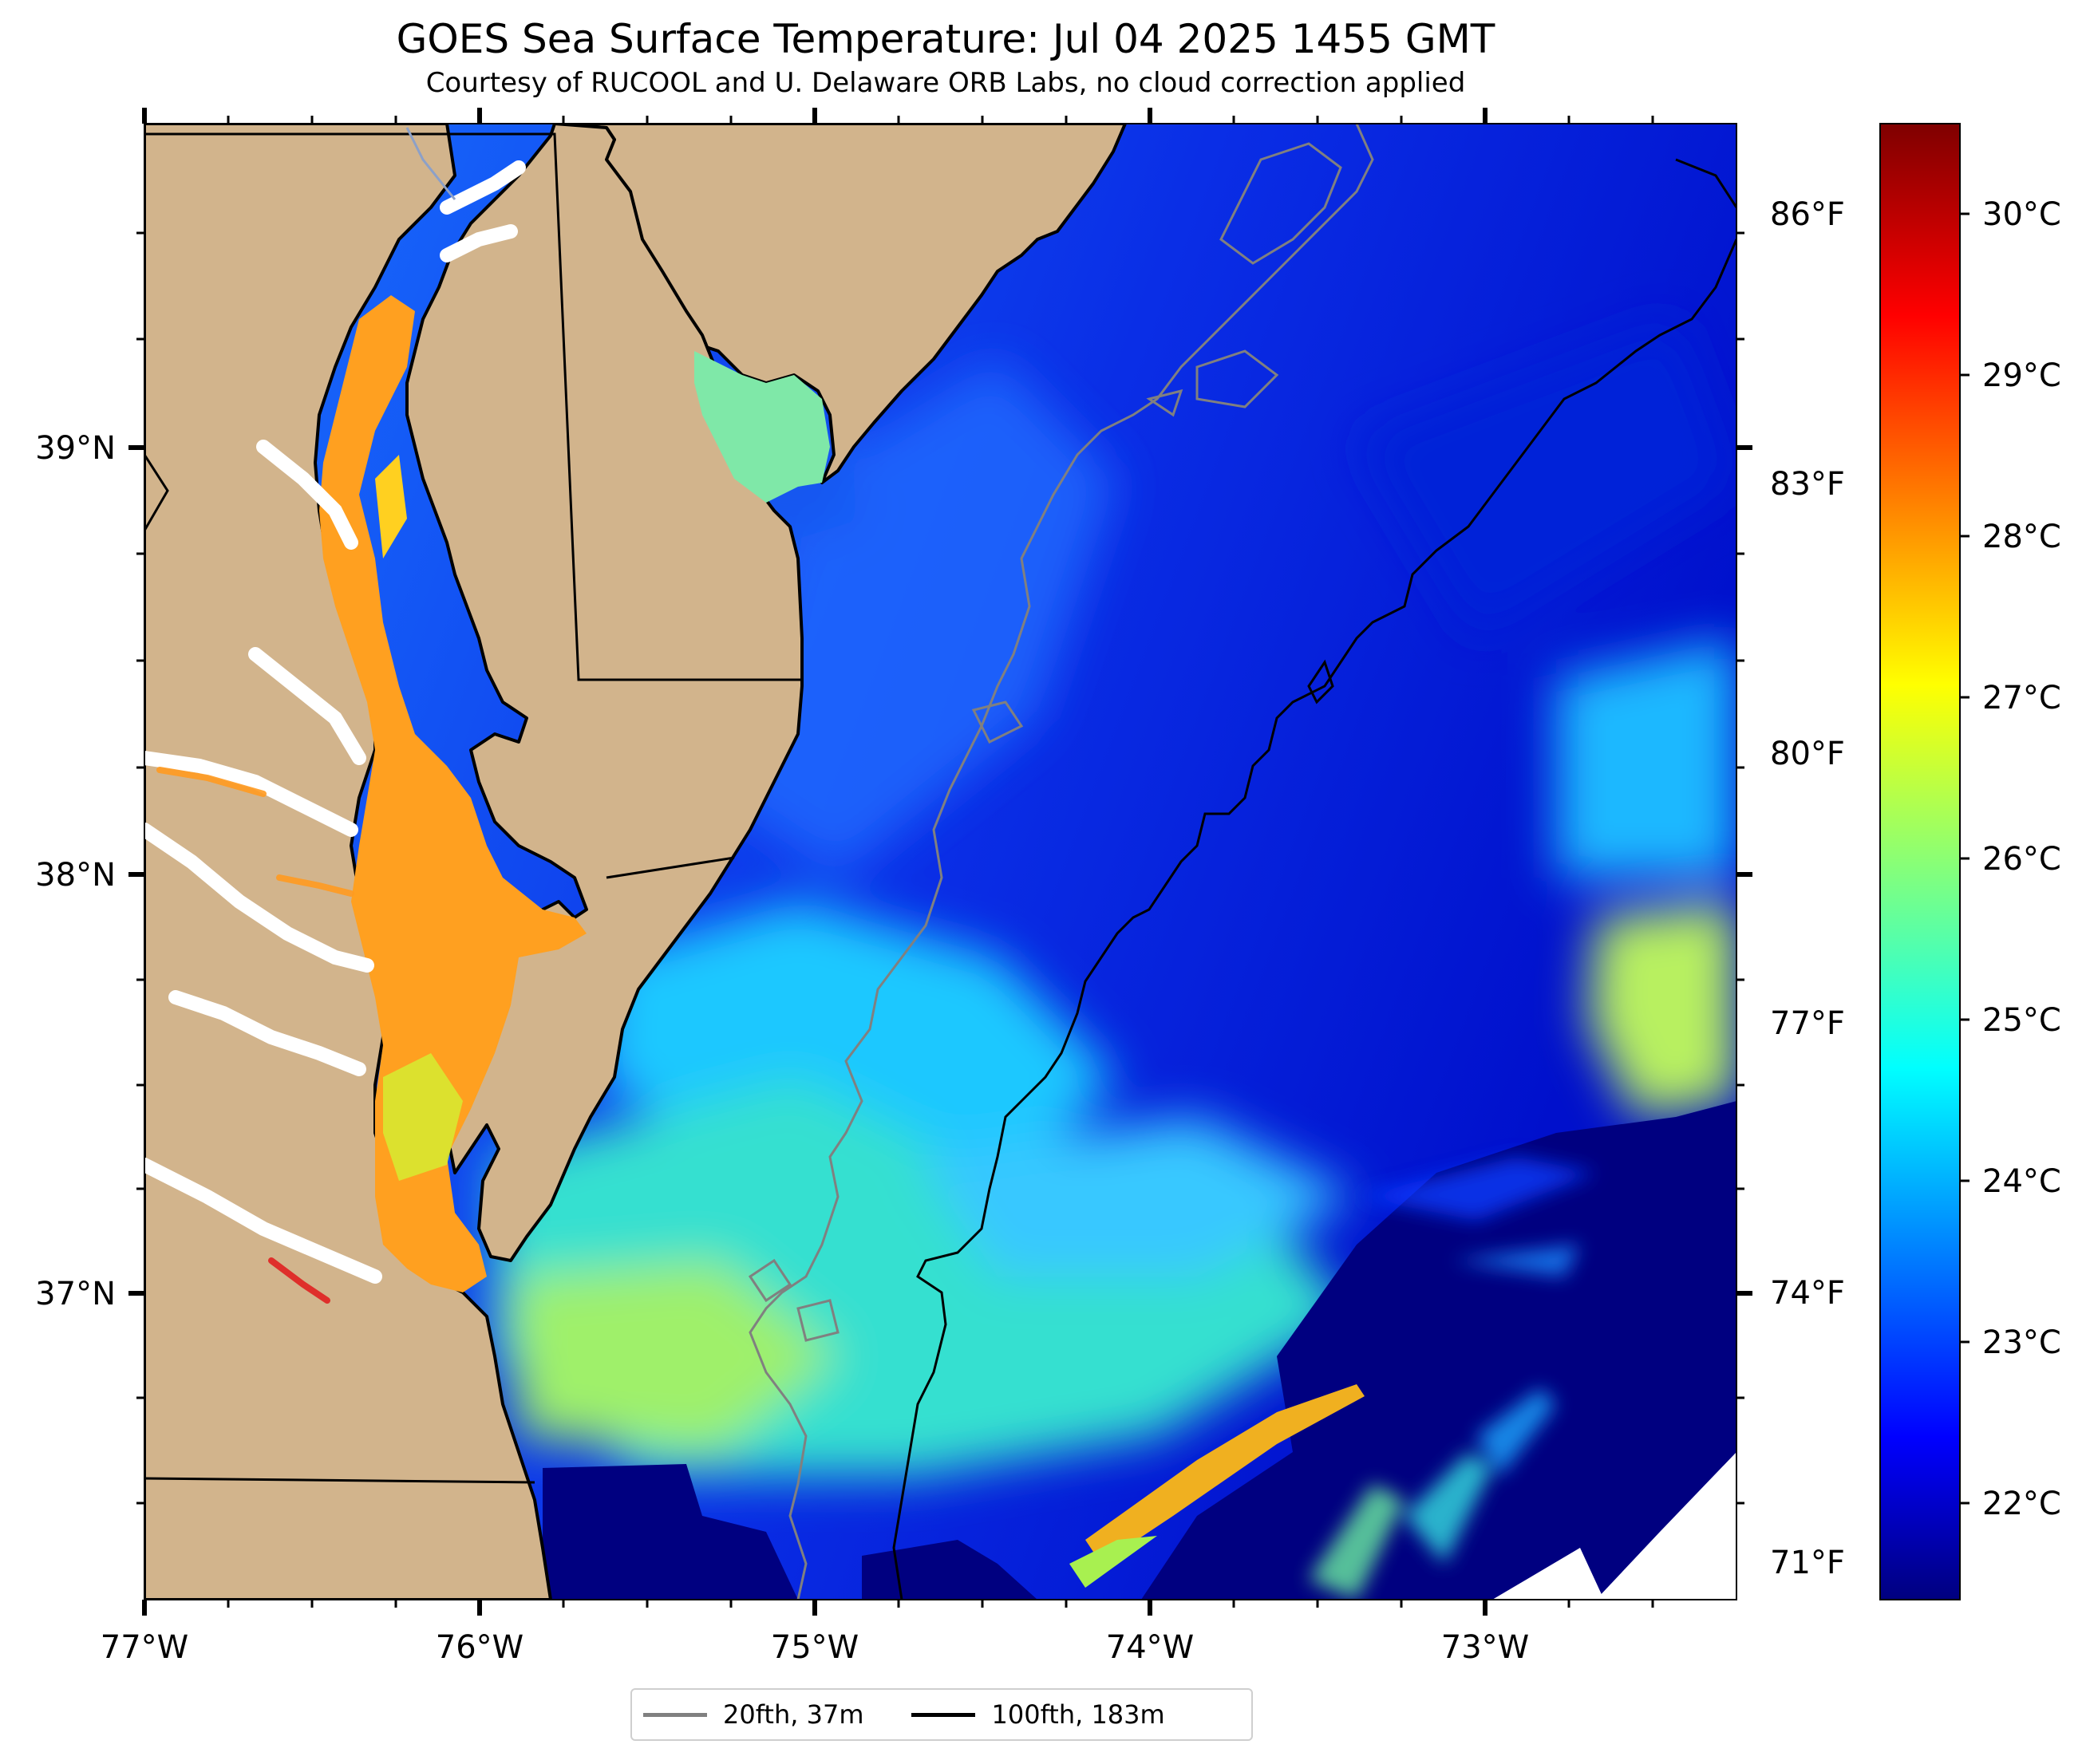  What do you see at coordinates (1964, 858) in the screenshot?
I see `colorbar-ticks` at bounding box center [1964, 858].